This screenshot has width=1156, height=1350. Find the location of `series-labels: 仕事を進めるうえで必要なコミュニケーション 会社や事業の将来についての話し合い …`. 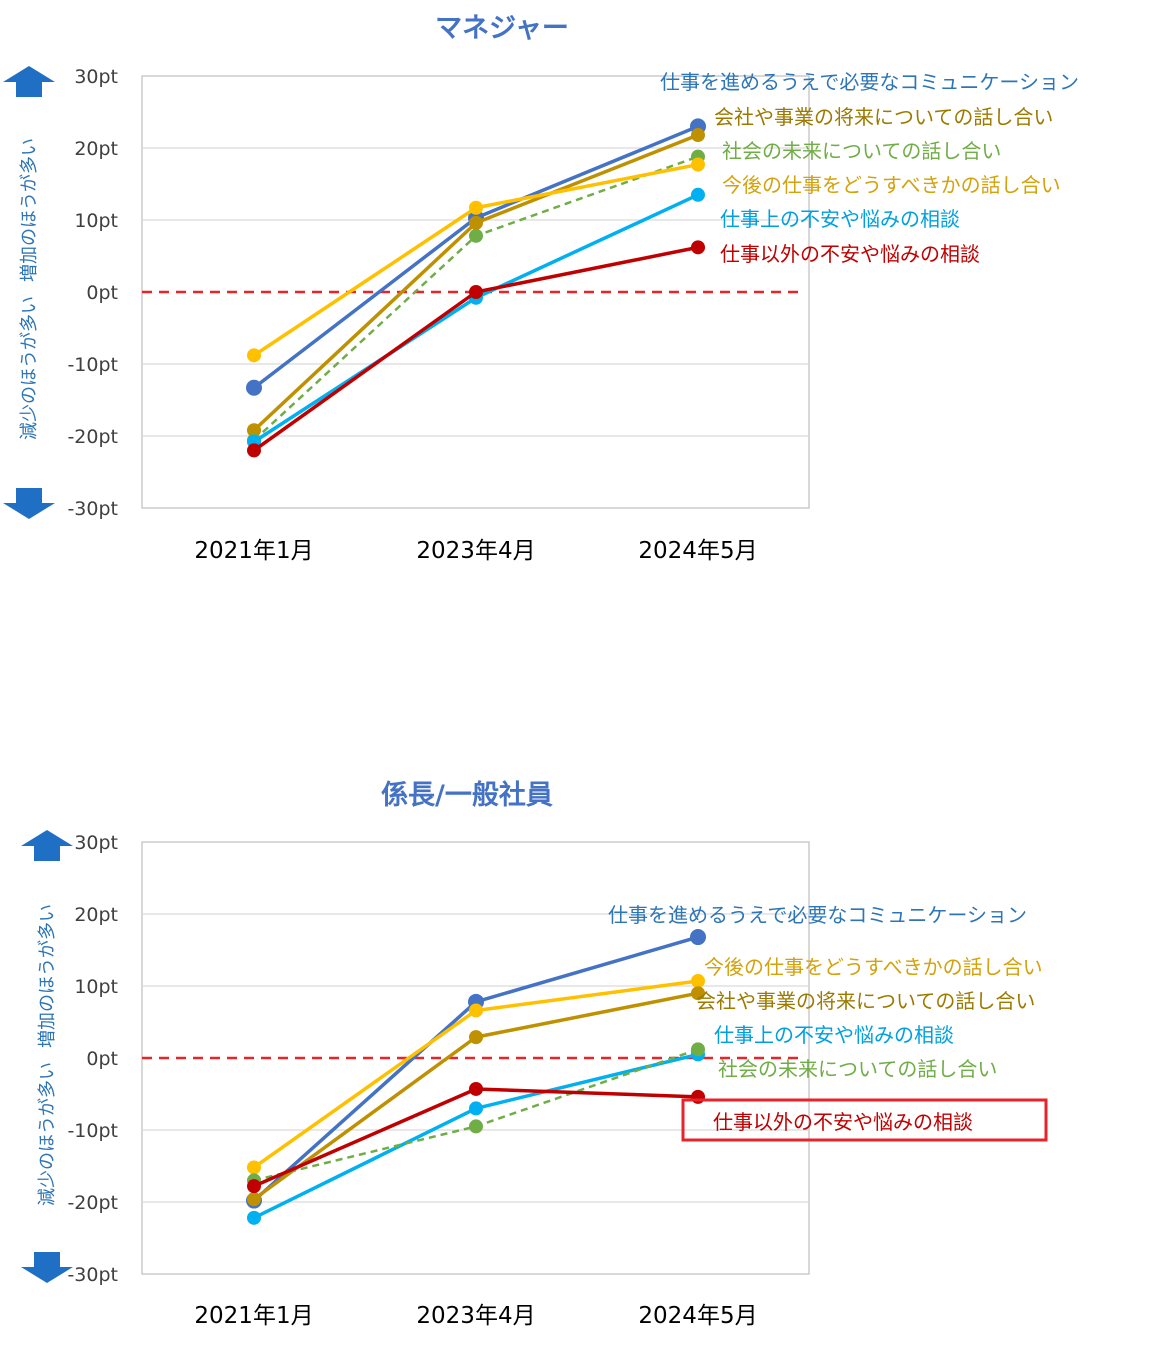

series-labels: 仕事を進めるうえで必要なコミュニケーション 会社や事業の将来についての話し合い … is located at coordinates (869, 168).